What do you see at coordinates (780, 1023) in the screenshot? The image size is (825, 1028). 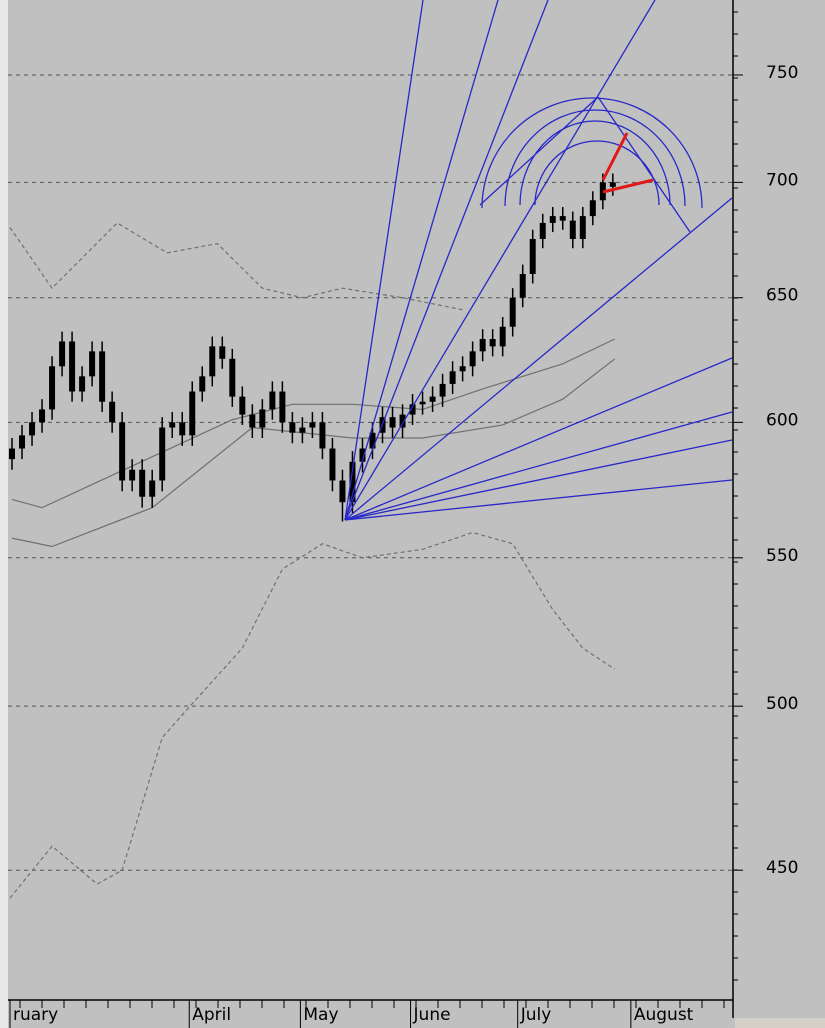 I see `corner-box` at bounding box center [780, 1023].